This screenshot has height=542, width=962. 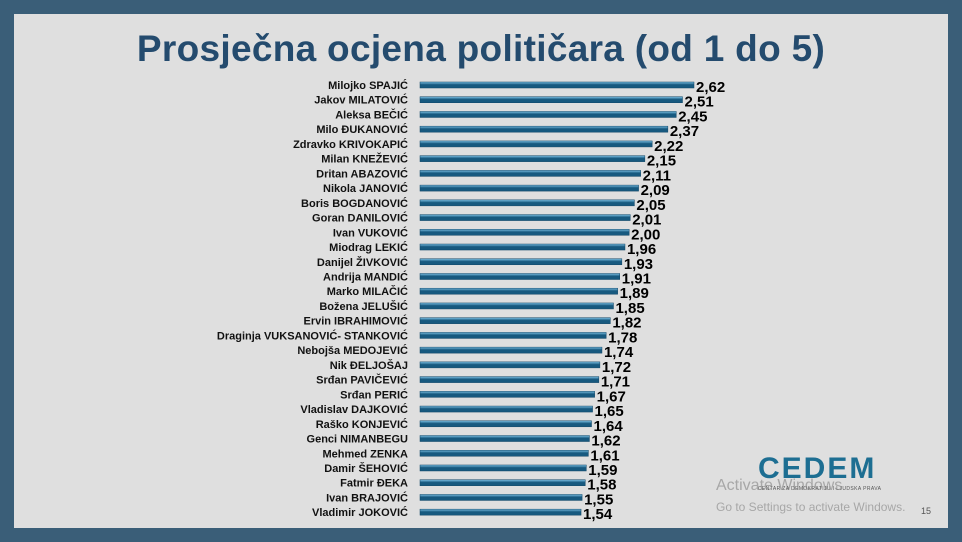 What do you see at coordinates (598, 514) in the screenshot?
I see `value-label: 1,54` at bounding box center [598, 514].